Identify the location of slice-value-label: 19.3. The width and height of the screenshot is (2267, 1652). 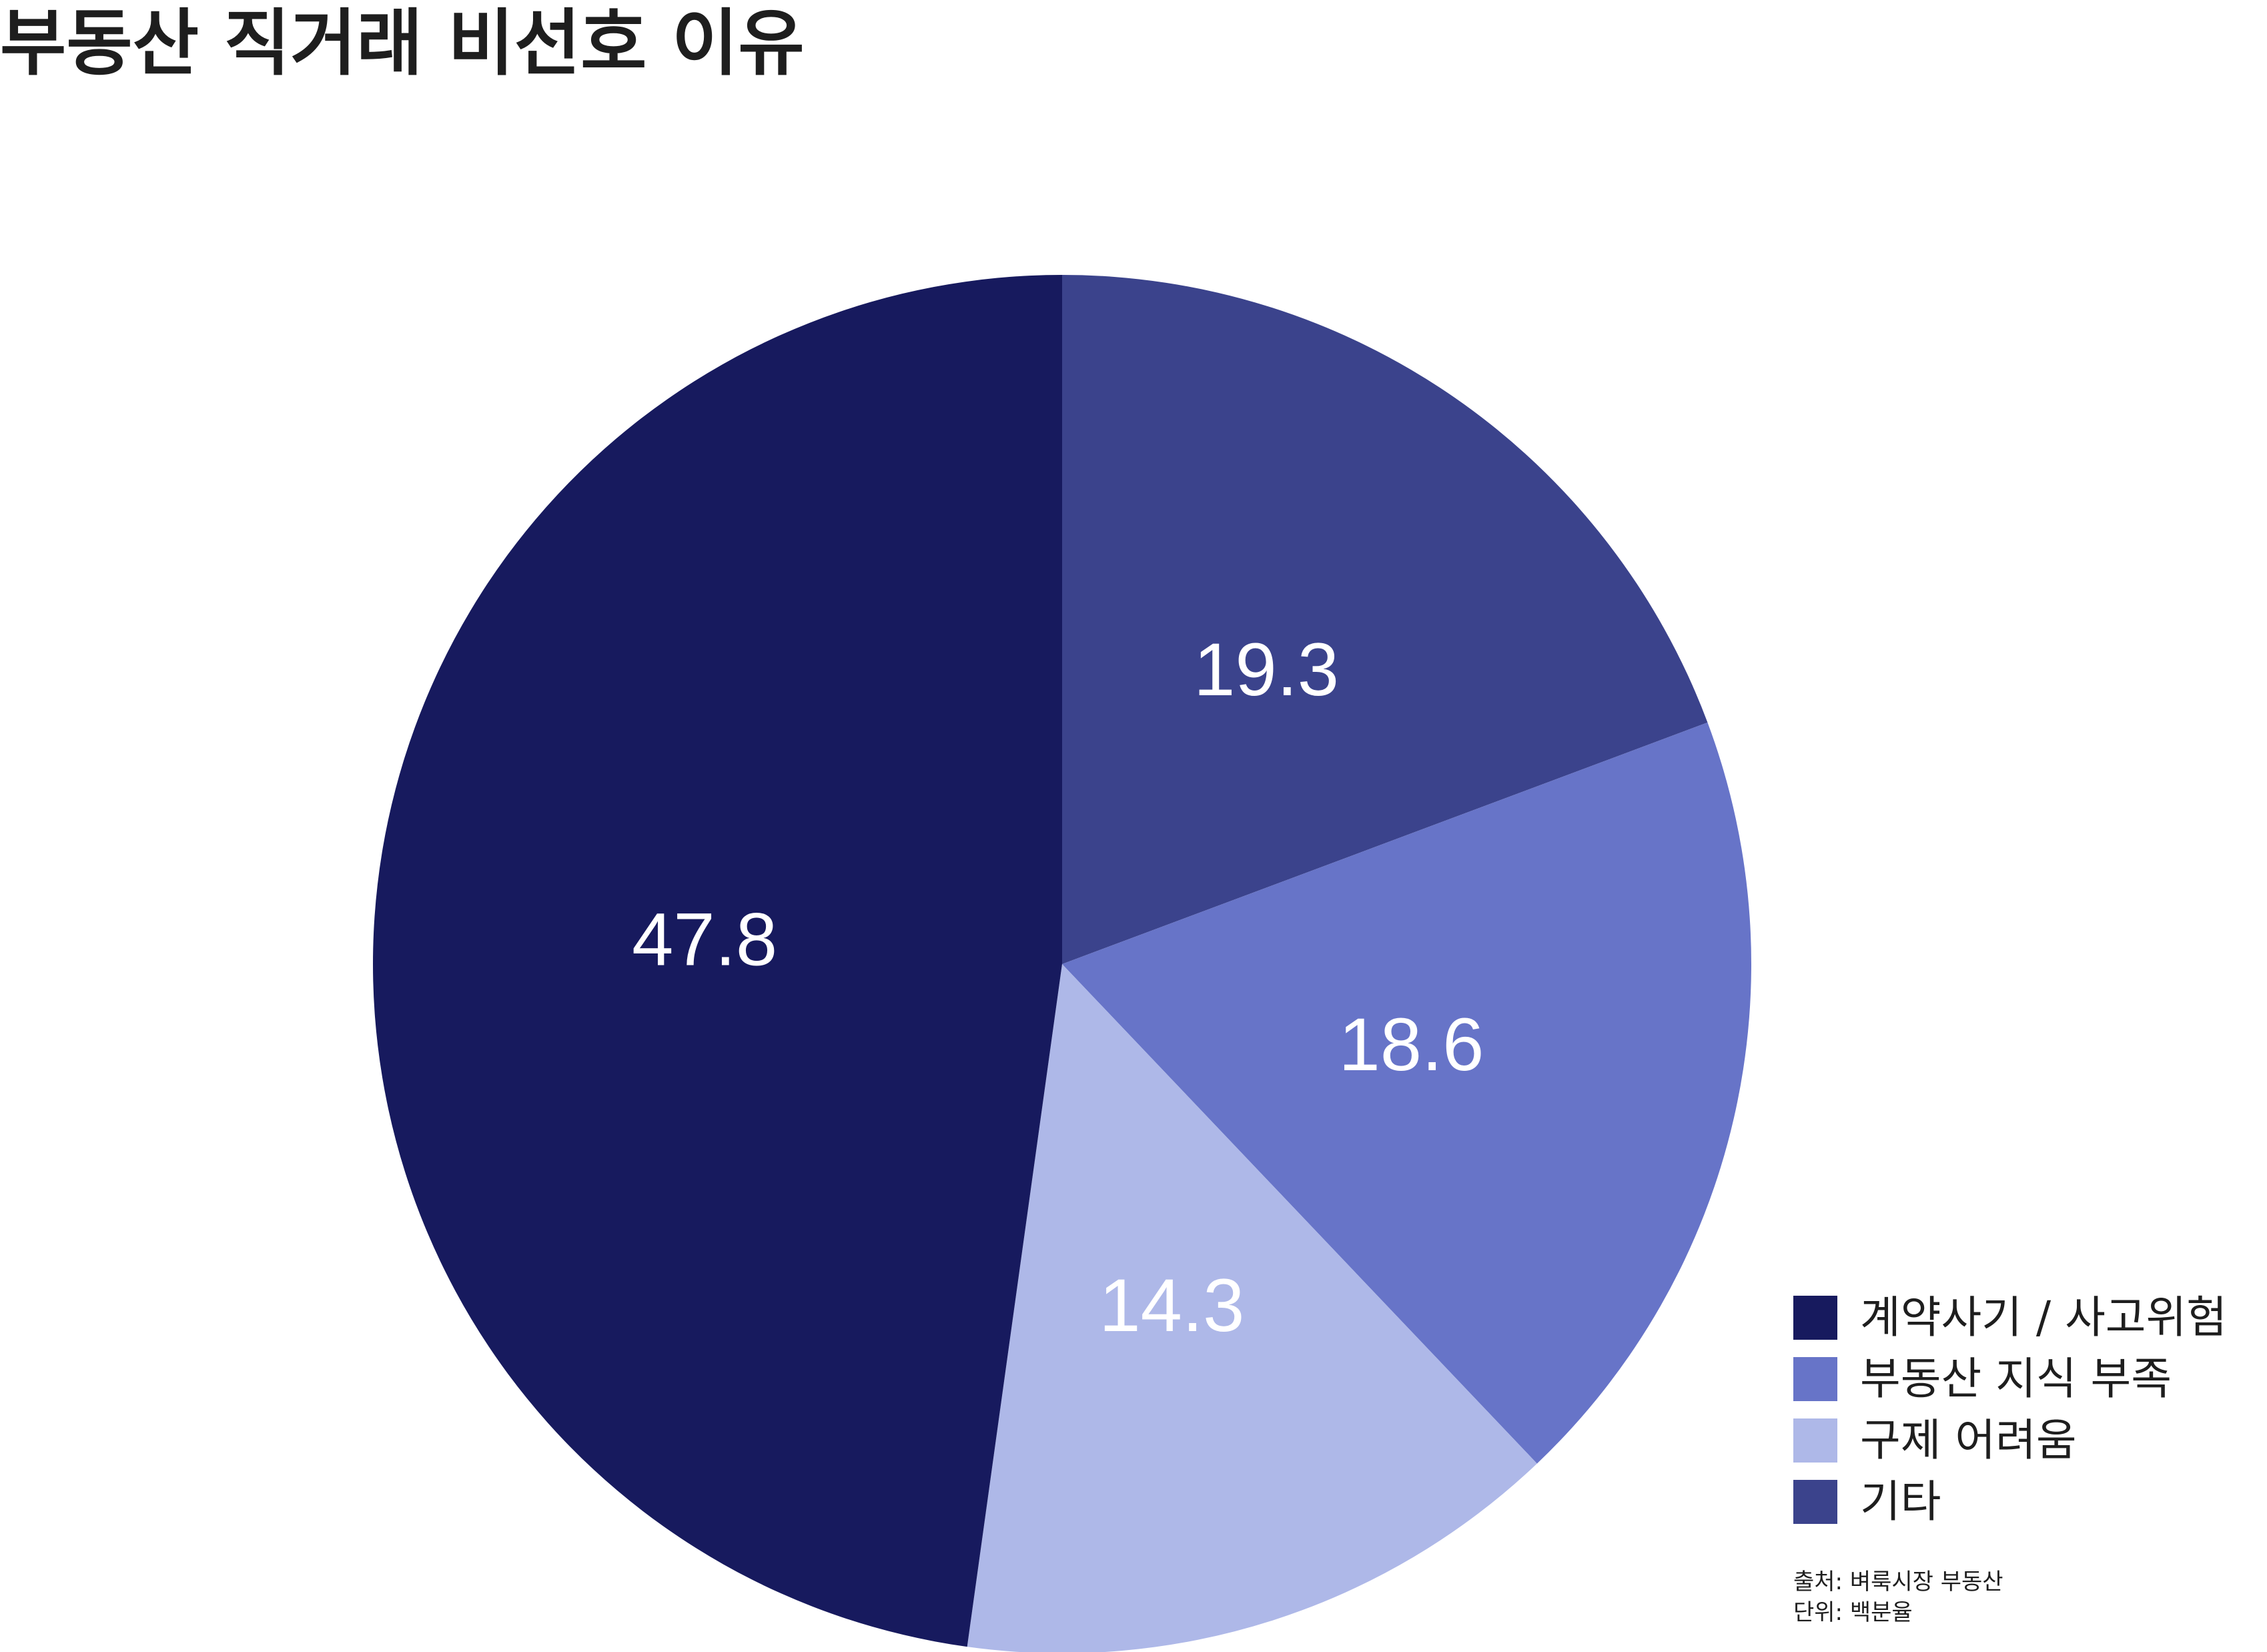
(1266, 669).